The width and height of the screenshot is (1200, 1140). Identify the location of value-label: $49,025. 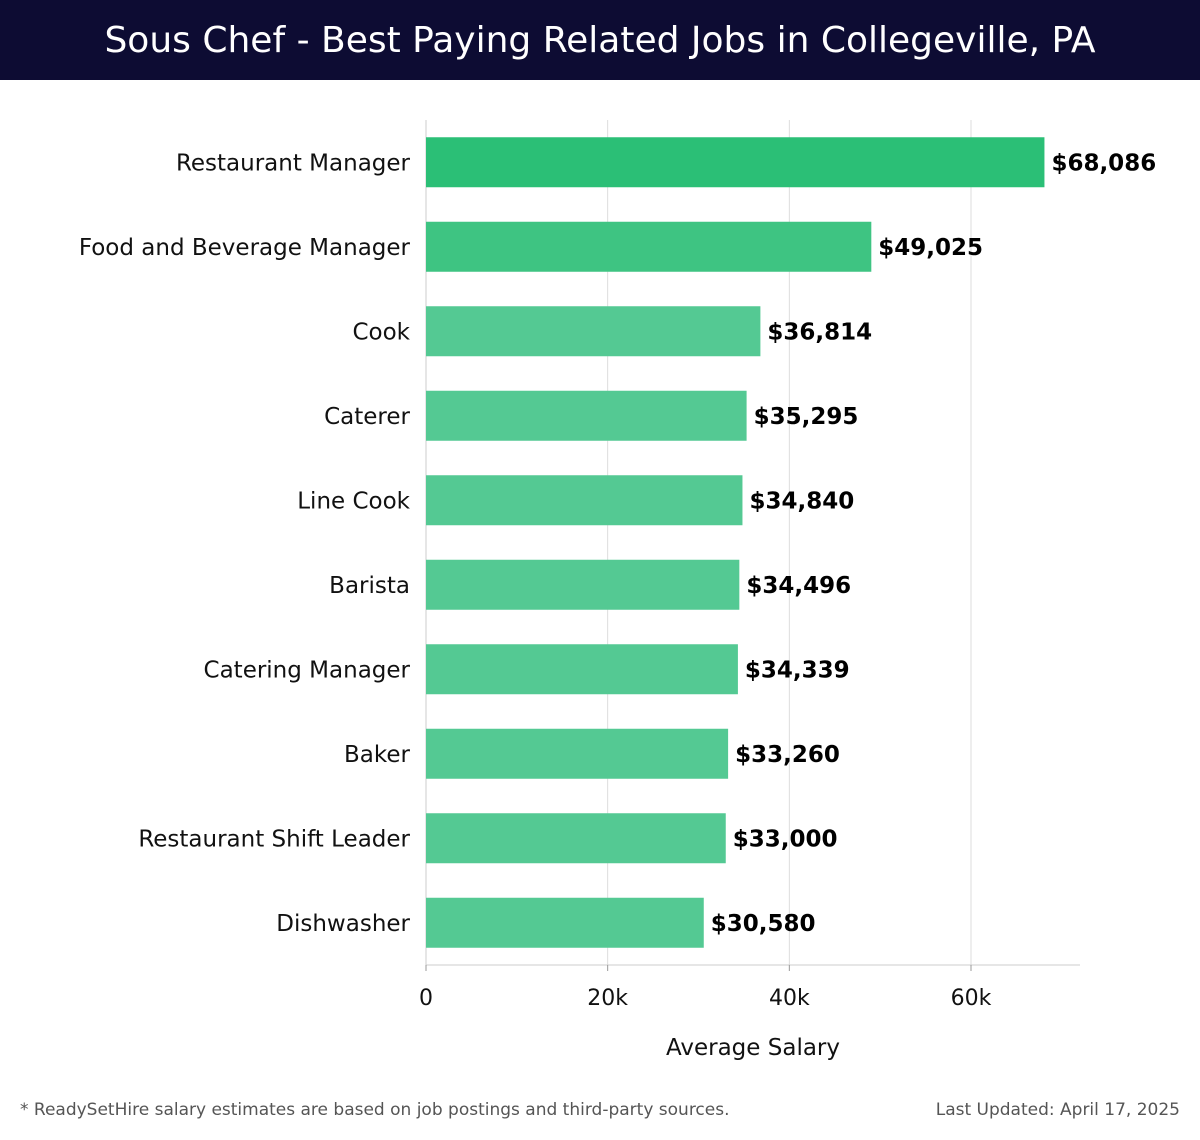
(930, 248).